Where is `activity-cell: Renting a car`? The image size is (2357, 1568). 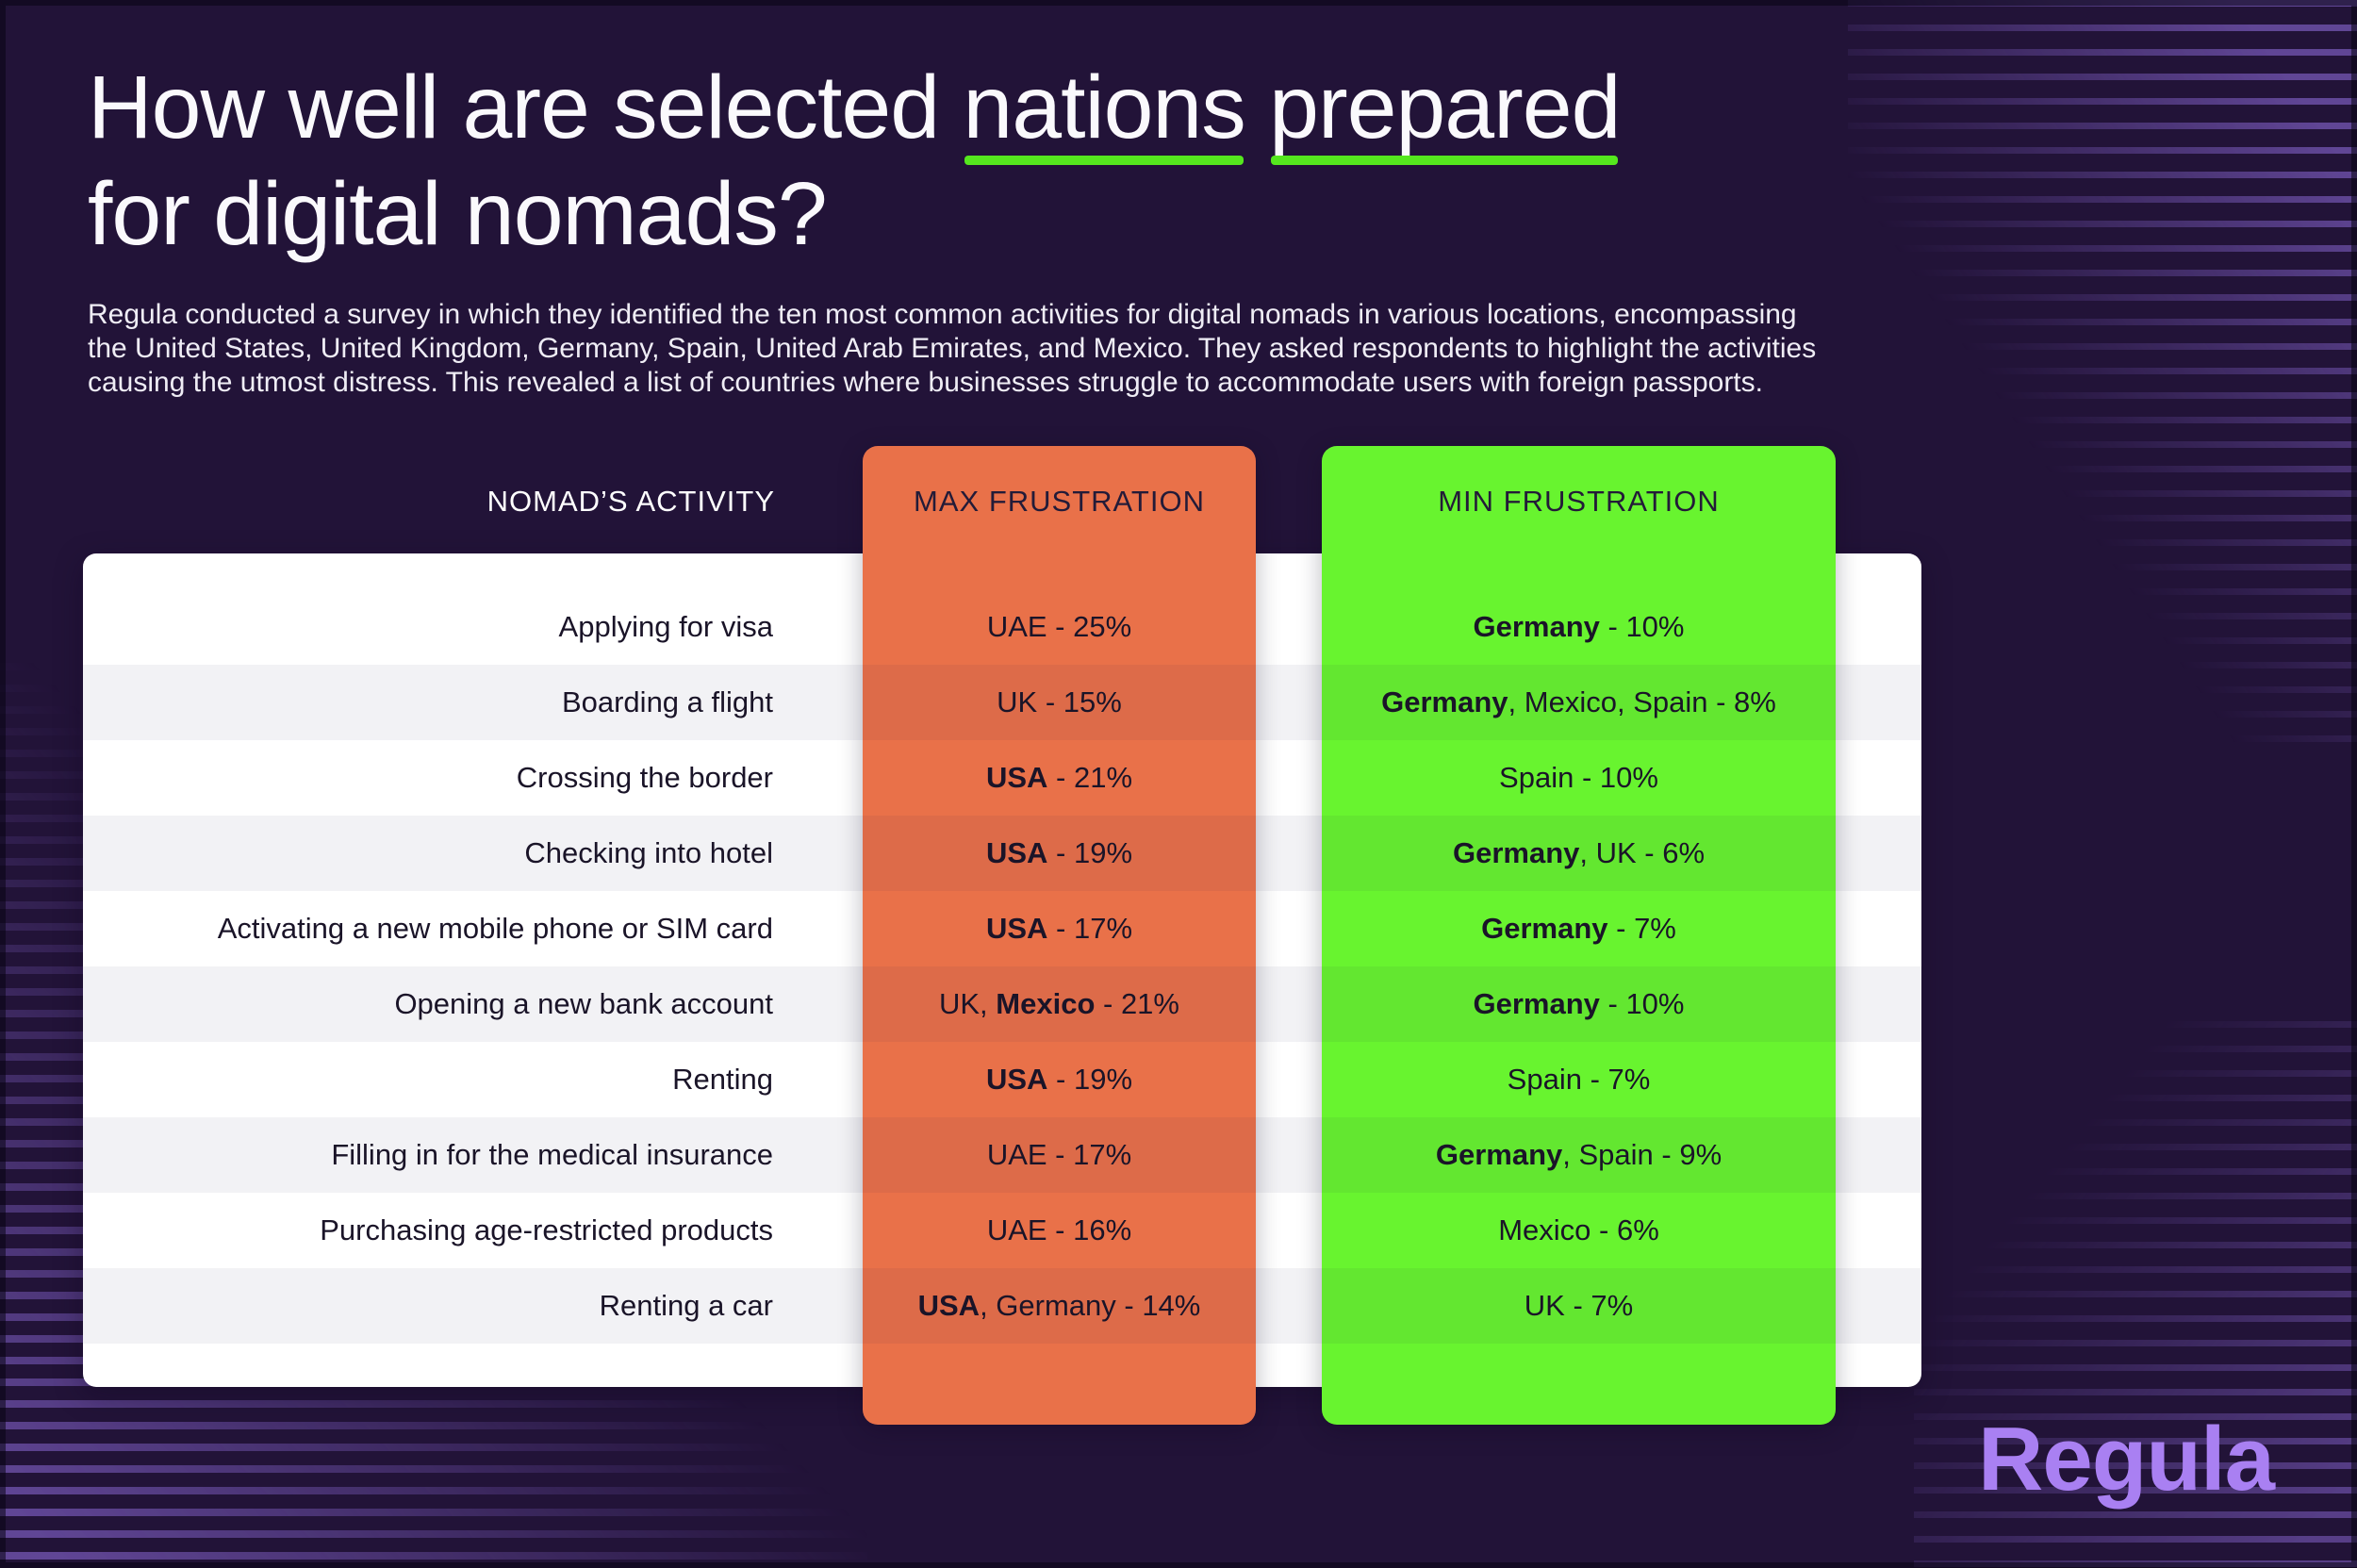 activity-cell: Renting a car is located at coordinates (686, 1305).